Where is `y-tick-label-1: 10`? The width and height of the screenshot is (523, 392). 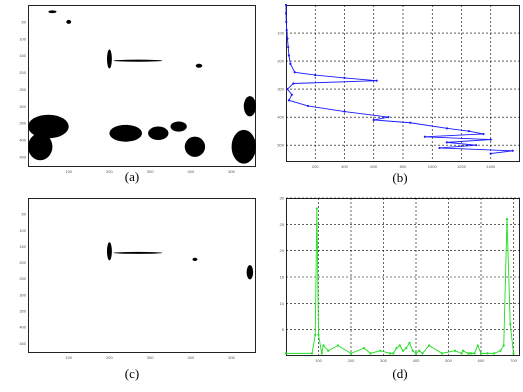
y-tick-label-1: 10 is located at coordinates (282, 303).